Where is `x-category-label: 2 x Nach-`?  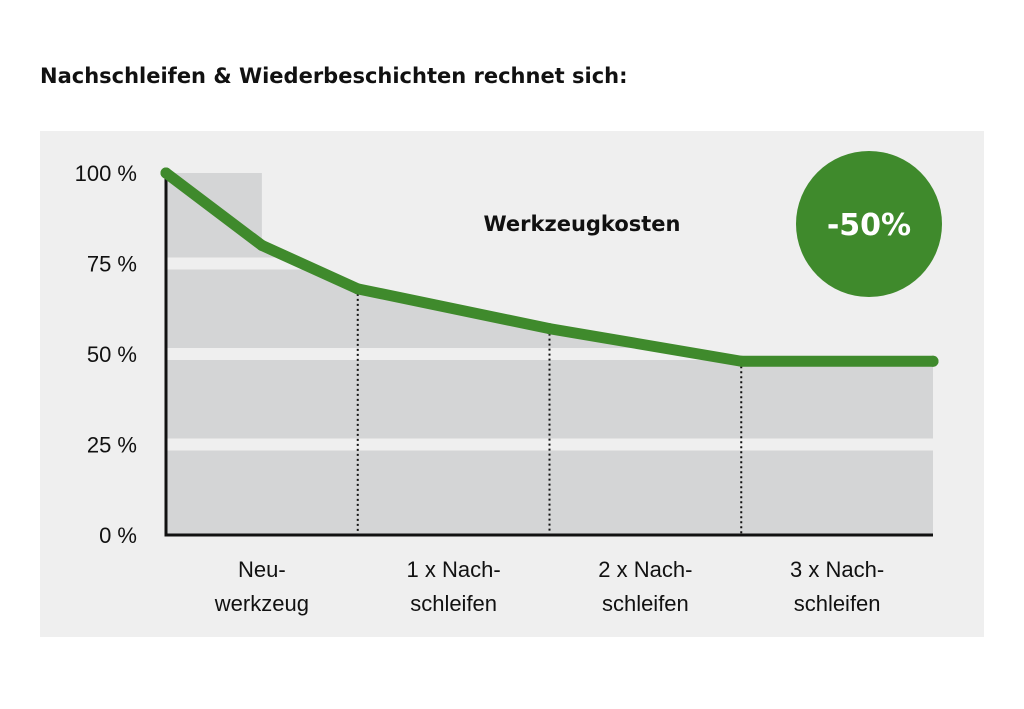
x-category-label: 2 x Nach- is located at coordinates (645, 569).